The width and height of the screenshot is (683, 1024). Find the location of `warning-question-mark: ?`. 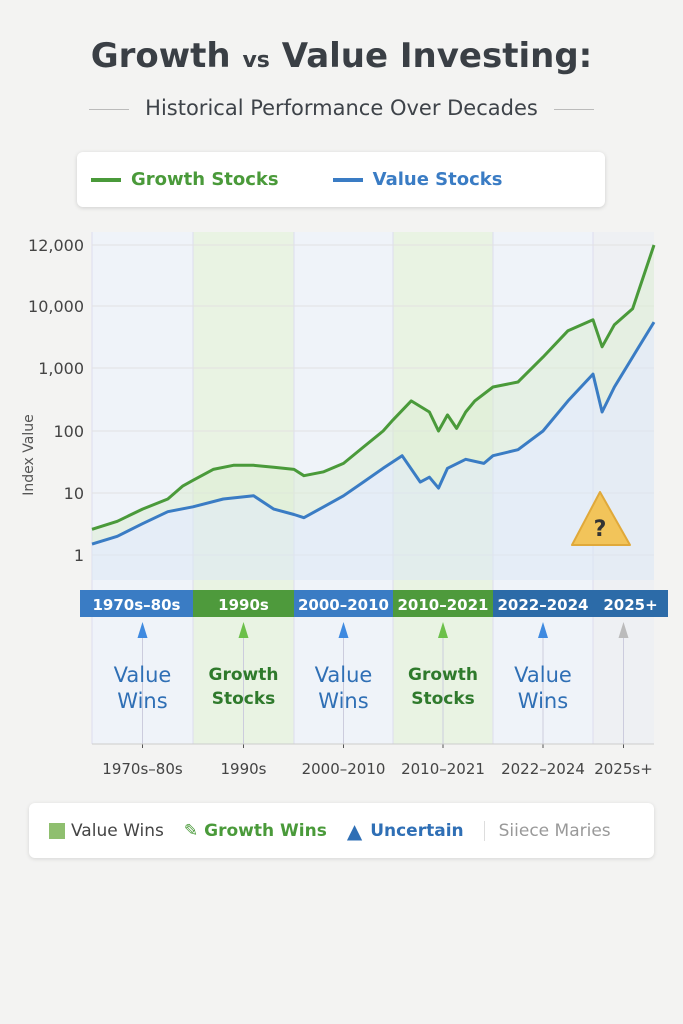

warning-question-mark: ? is located at coordinates (600, 529).